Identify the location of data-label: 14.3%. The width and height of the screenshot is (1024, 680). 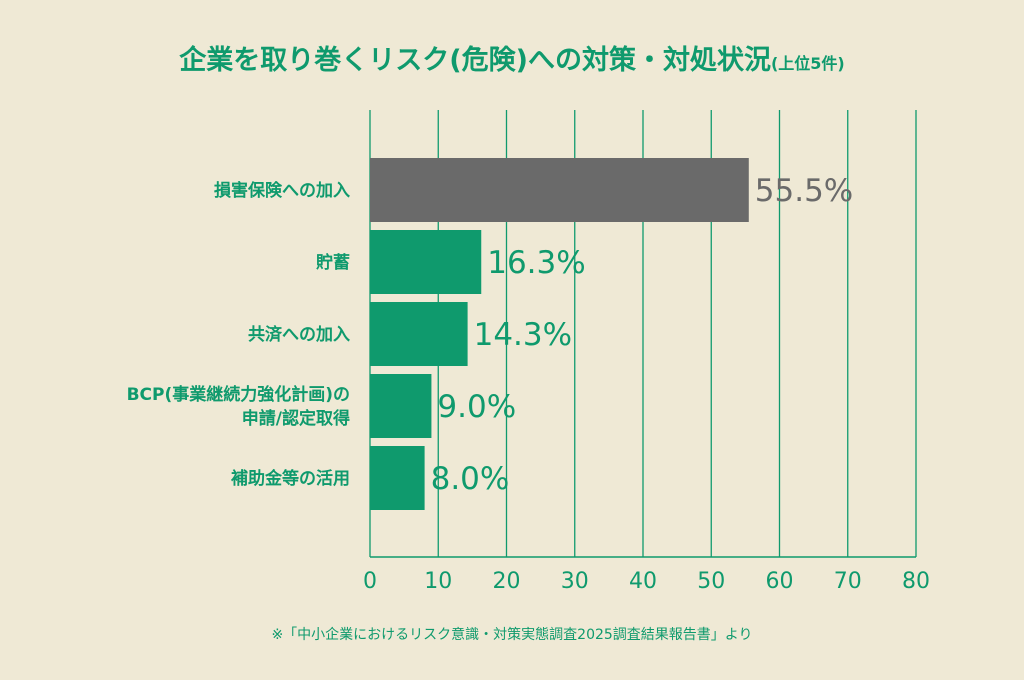
(523, 335).